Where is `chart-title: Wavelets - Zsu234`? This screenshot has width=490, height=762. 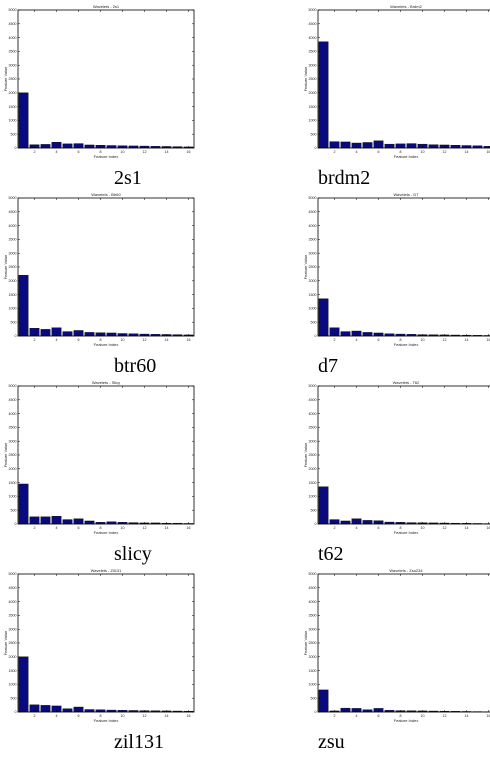 chart-title: Wavelets - Zsu234 is located at coordinates (406, 570).